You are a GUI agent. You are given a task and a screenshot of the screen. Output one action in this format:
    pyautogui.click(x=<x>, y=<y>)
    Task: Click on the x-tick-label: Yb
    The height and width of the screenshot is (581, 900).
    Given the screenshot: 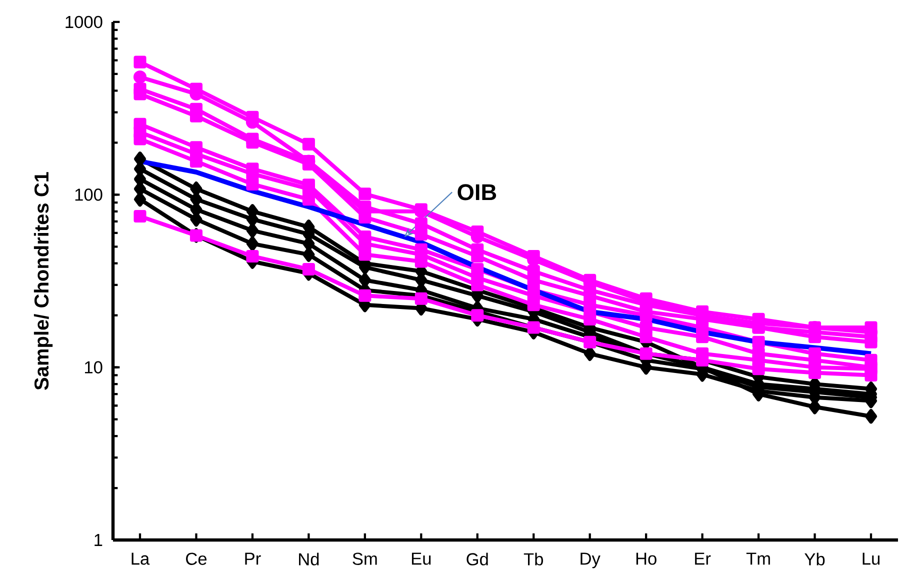 What is the action you would take?
    pyautogui.click(x=814, y=559)
    